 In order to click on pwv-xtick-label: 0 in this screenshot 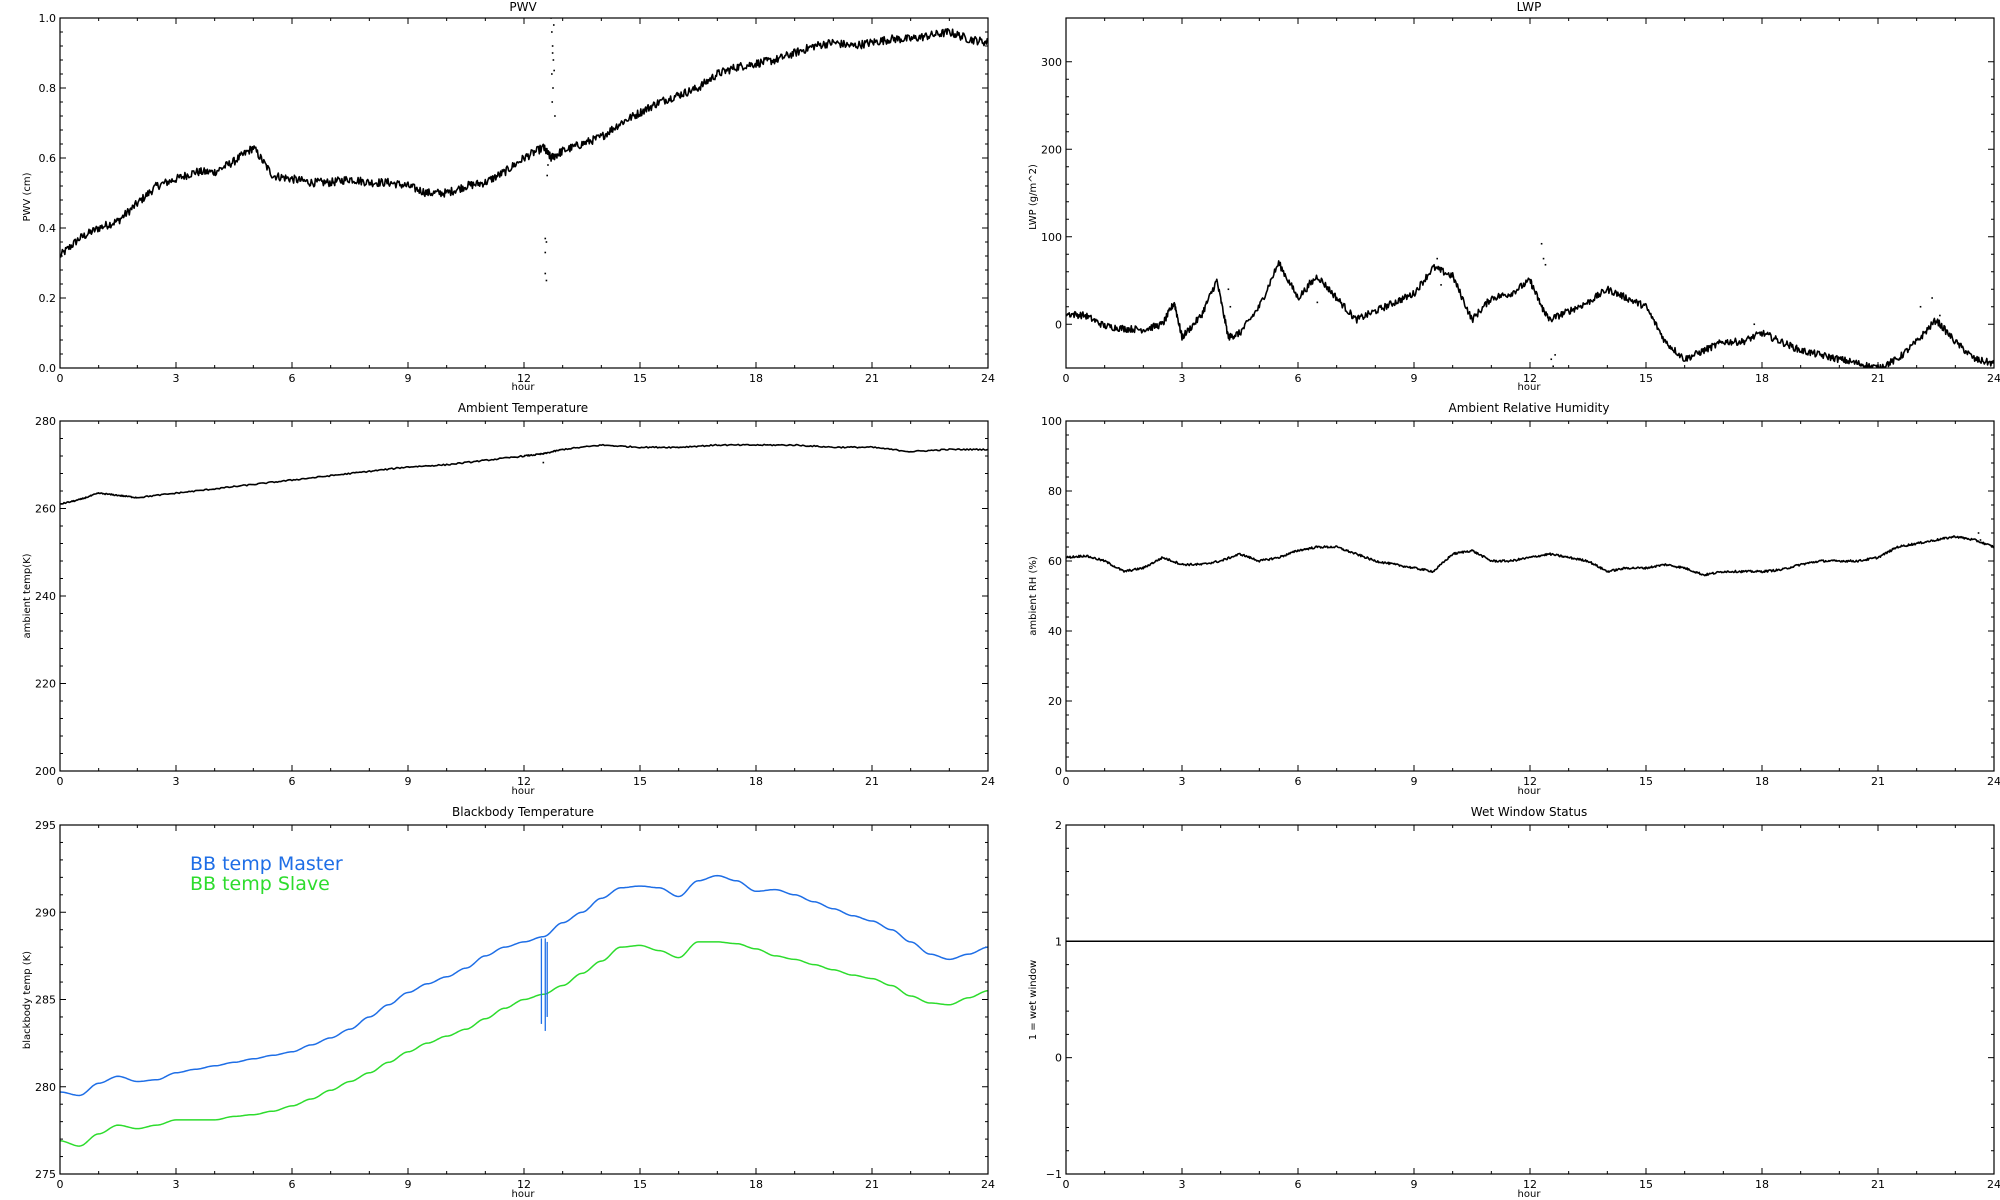, I will do `click(60, 378)`.